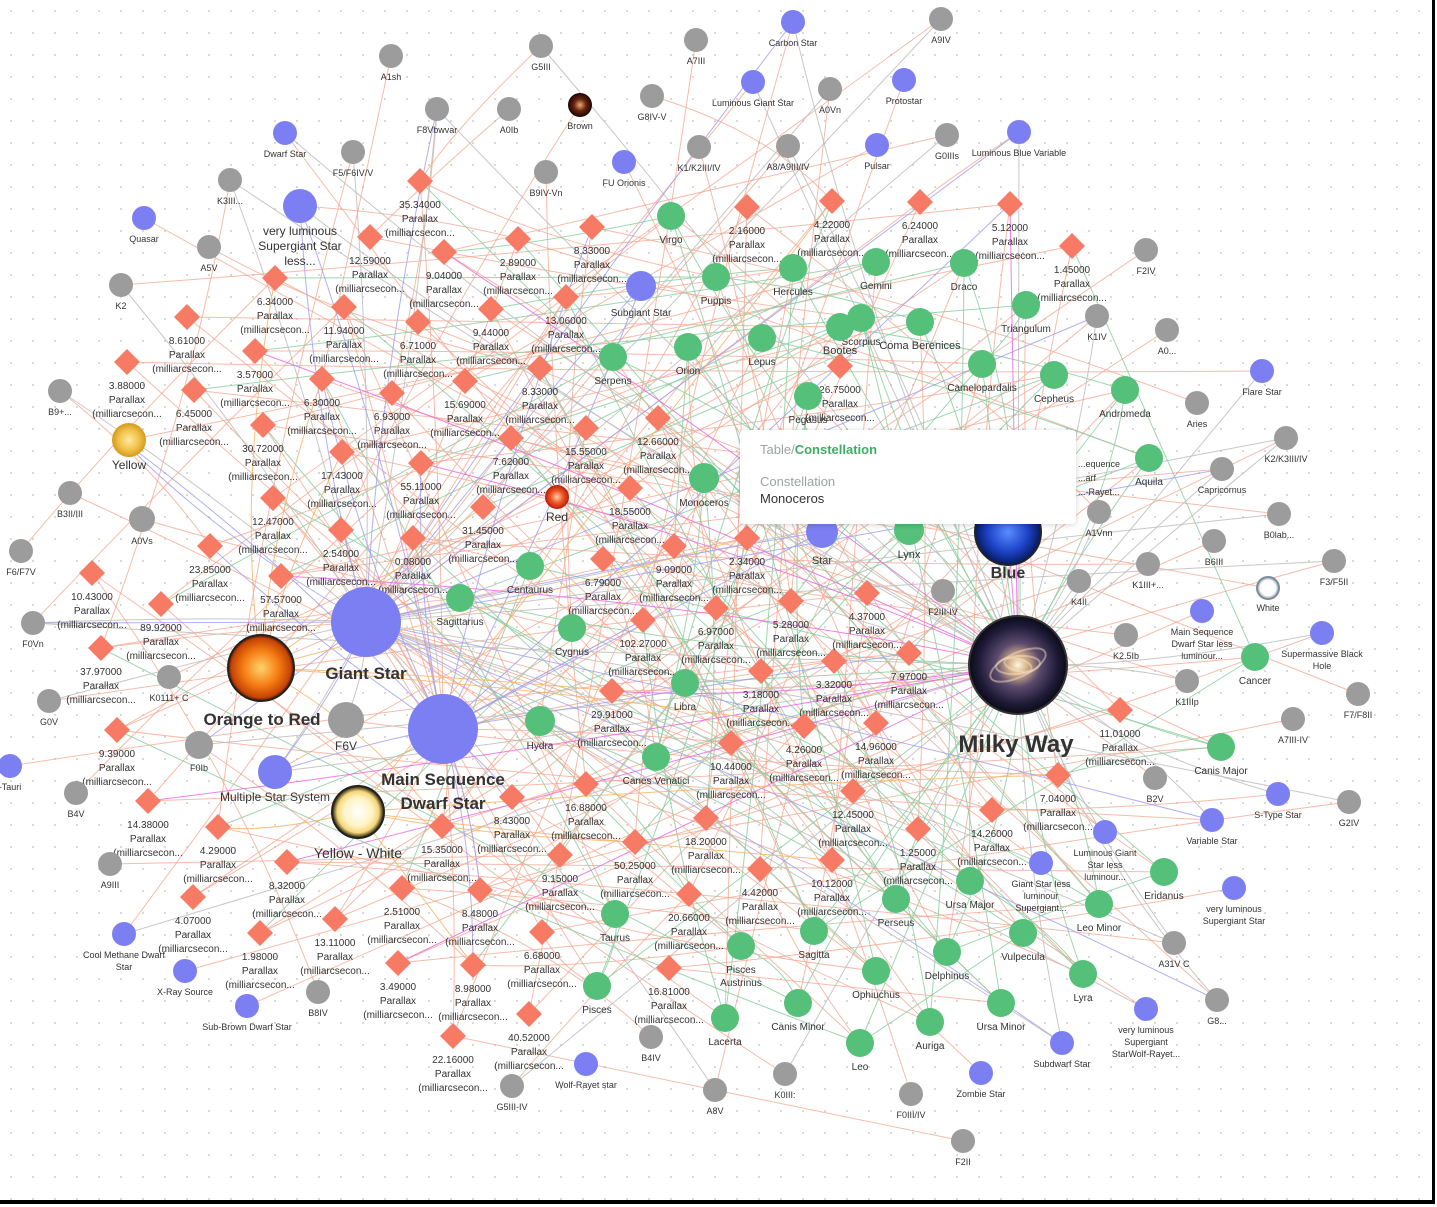 Image resolution: width=1437 pixels, height=1207 pixels. What do you see at coordinates (830, 89) in the screenshot?
I see `node-a0vn` at bounding box center [830, 89].